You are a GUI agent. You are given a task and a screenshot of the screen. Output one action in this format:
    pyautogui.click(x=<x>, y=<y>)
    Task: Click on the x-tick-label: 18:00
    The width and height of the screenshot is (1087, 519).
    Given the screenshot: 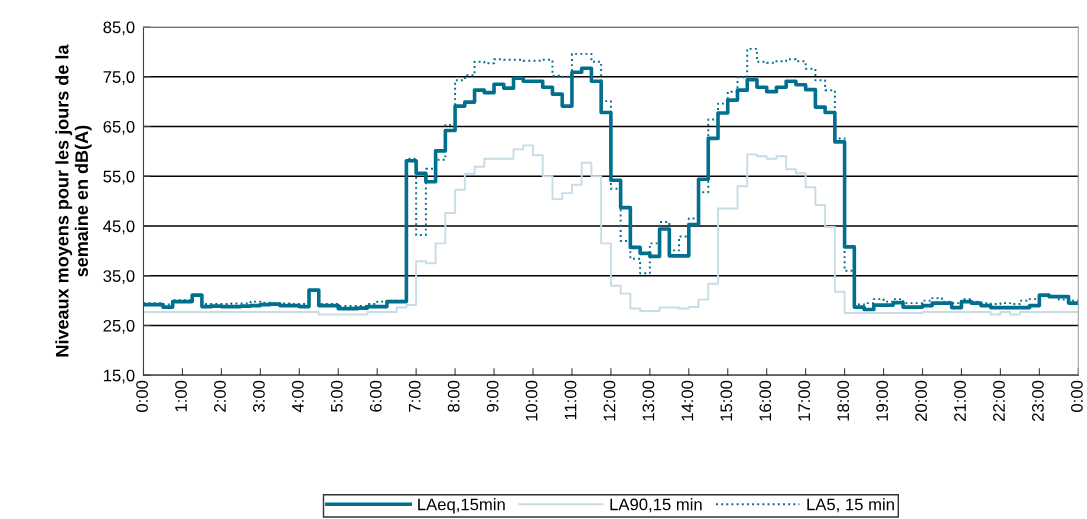 What is the action you would take?
    pyautogui.click(x=843, y=400)
    